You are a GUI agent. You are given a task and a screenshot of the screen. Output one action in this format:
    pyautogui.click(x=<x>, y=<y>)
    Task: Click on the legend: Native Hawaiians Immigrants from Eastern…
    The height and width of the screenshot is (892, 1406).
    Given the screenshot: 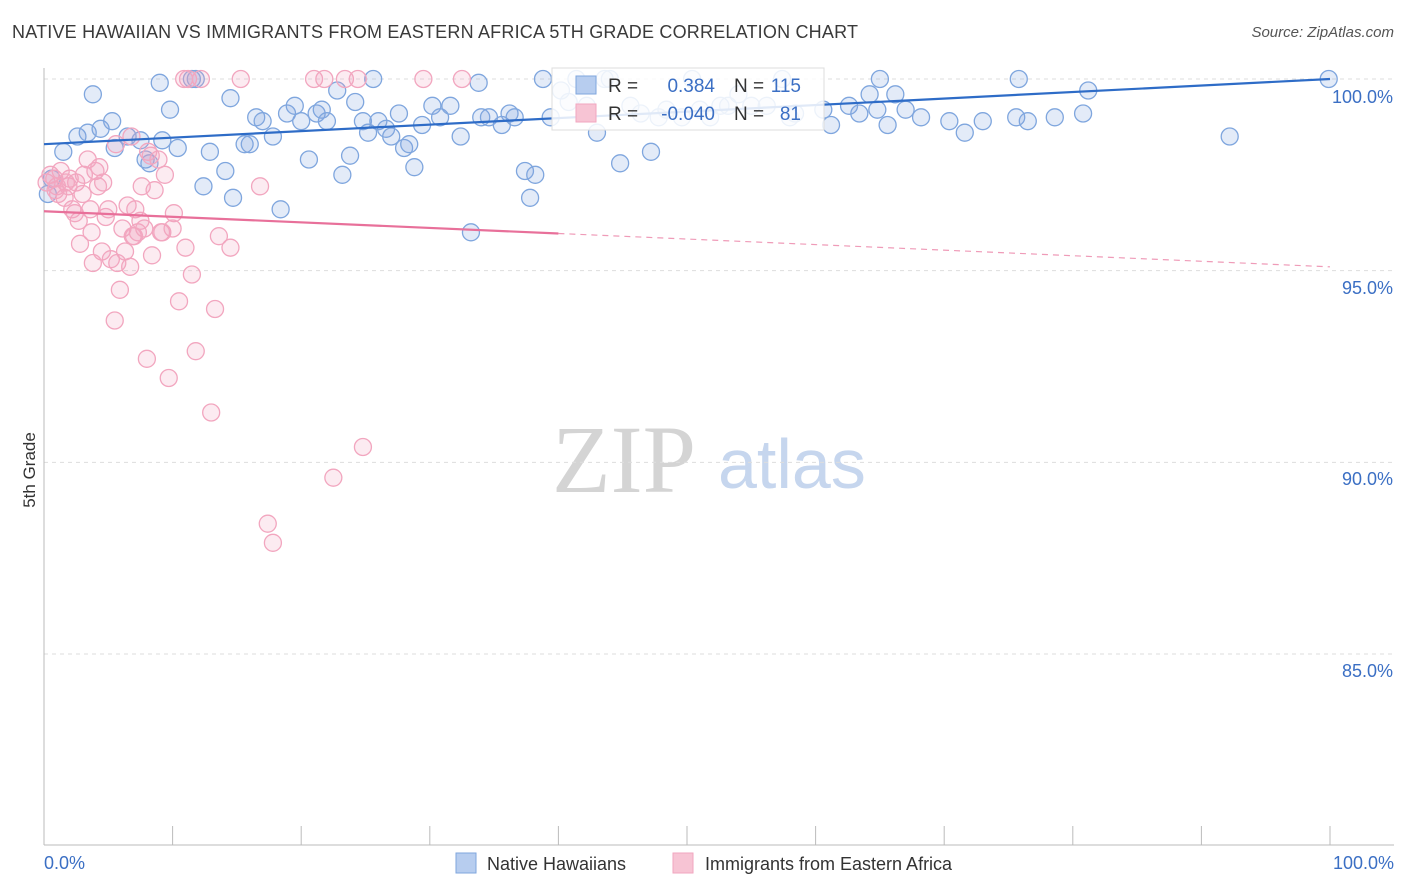 What is the action you would take?
    pyautogui.click(x=704, y=863)
    